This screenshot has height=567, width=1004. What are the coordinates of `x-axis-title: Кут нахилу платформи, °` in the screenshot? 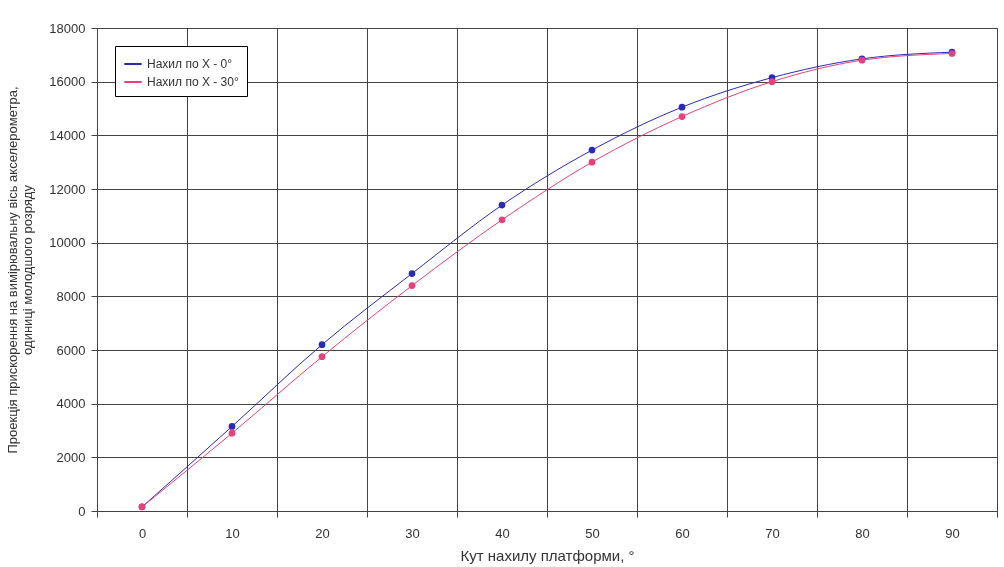 It's located at (547, 555).